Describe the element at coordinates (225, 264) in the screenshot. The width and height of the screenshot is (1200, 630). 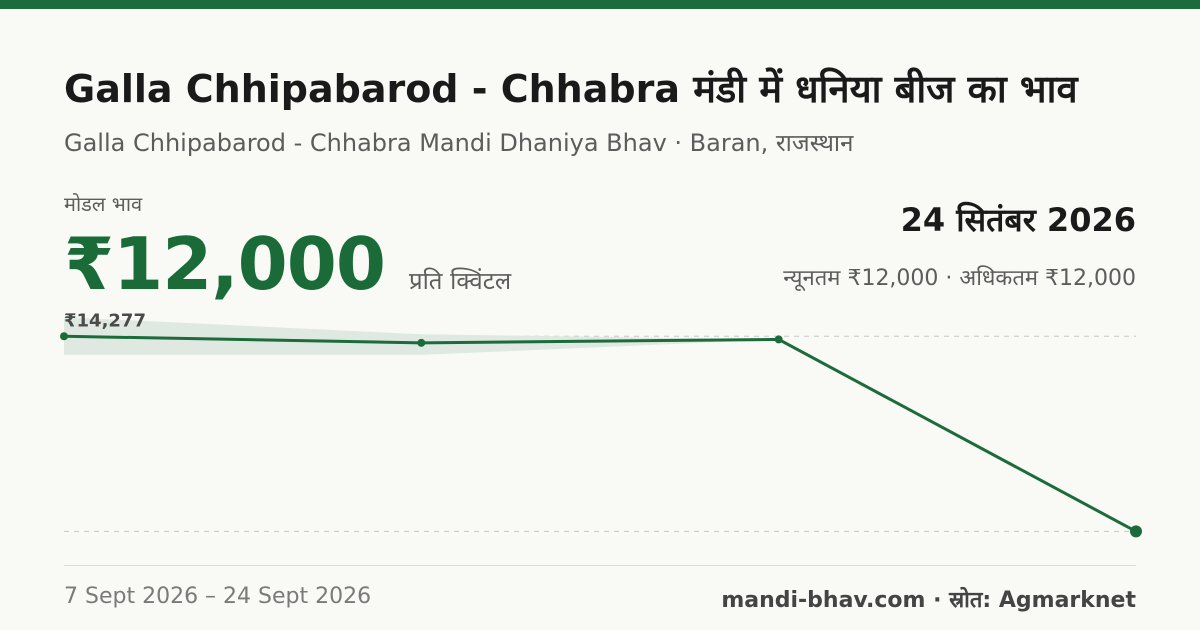
I see `modal-price-value: ₹12,000` at that location.